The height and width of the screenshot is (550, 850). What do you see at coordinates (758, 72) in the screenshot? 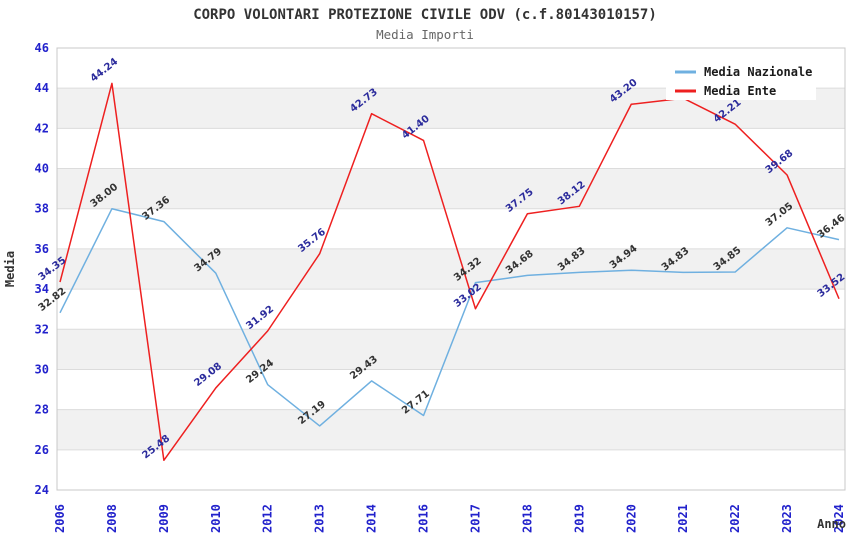
I see `legend-label: Media Nazionale` at bounding box center [758, 72].